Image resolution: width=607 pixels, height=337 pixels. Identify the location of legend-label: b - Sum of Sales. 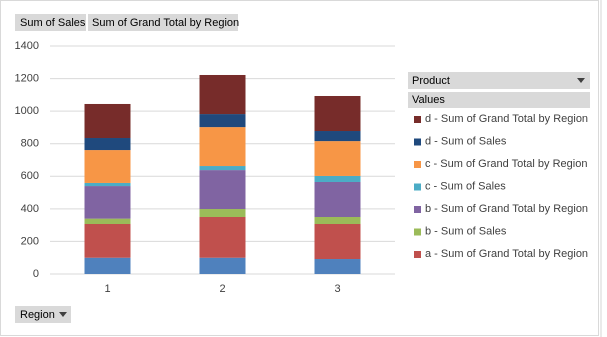
(466, 231).